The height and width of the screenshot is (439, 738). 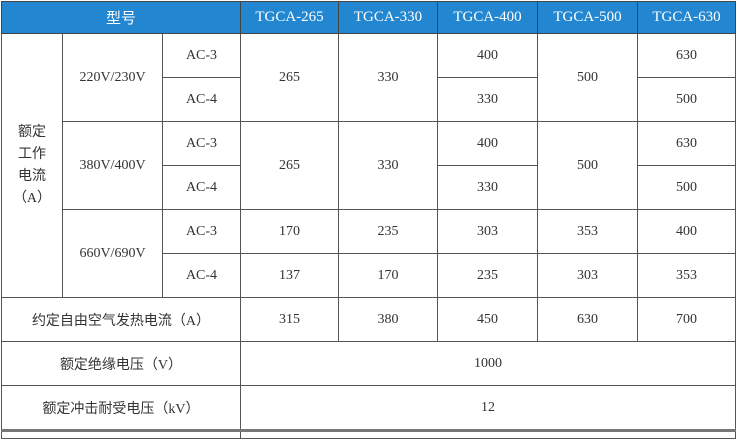 What do you see at coordinates (112, 77) in the screenshot?
I see `voltage-cell: 220V/230V` at bounding box center [112, 77].